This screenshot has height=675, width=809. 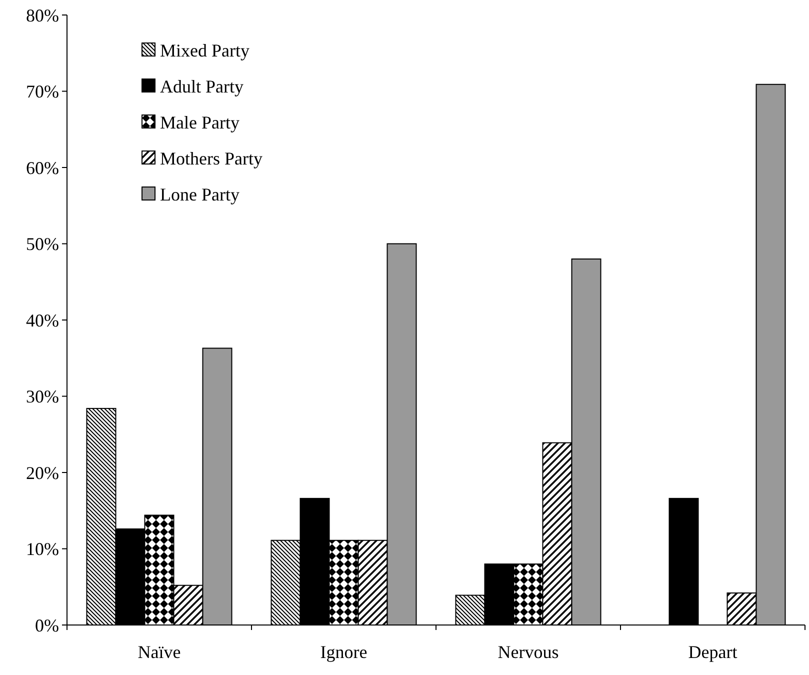 What do you see at coordinates (47, 625) in the screenshot?
I see `y-tick-label: 0%` at bounding box center [47, 625].